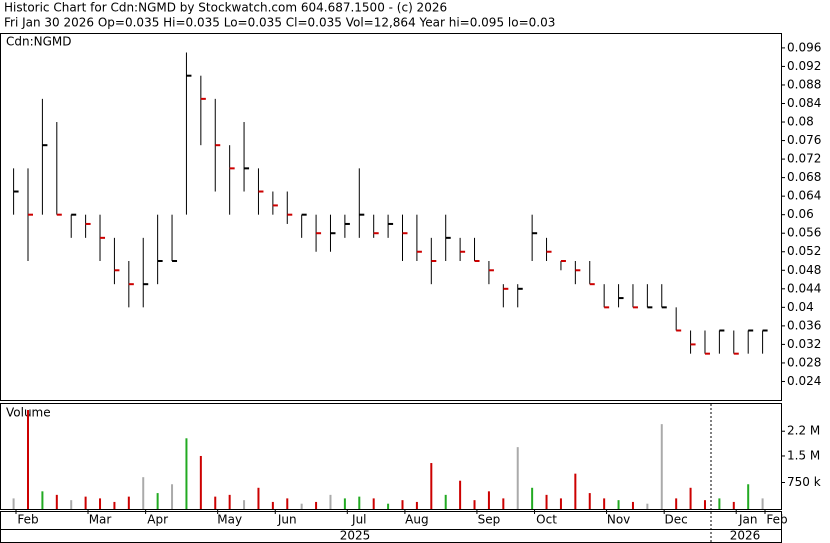 The image size is (830, 543). Describe the element at coordinates (804, 103) in the screenshot. I see `y-tick-label: 0.084` at that location.